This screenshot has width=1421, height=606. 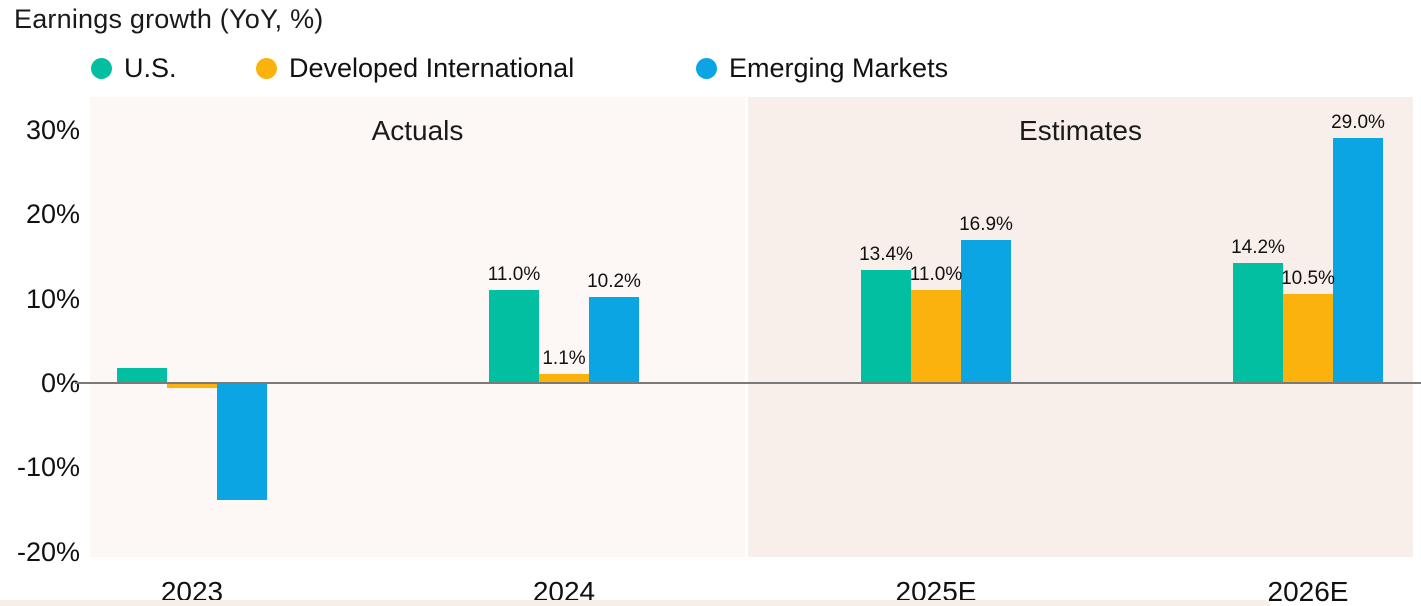 I want to click on emerging-markets-legend-dot-icon, so click(x=706, y=68).